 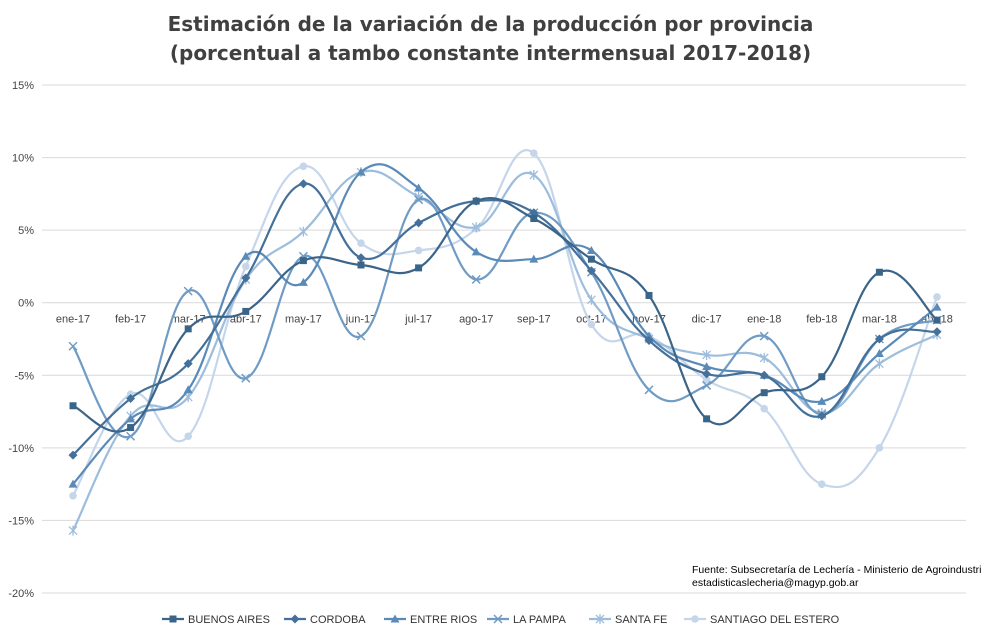 I want to click on x-tick-label: feb-18, so click(x=821, y=320).